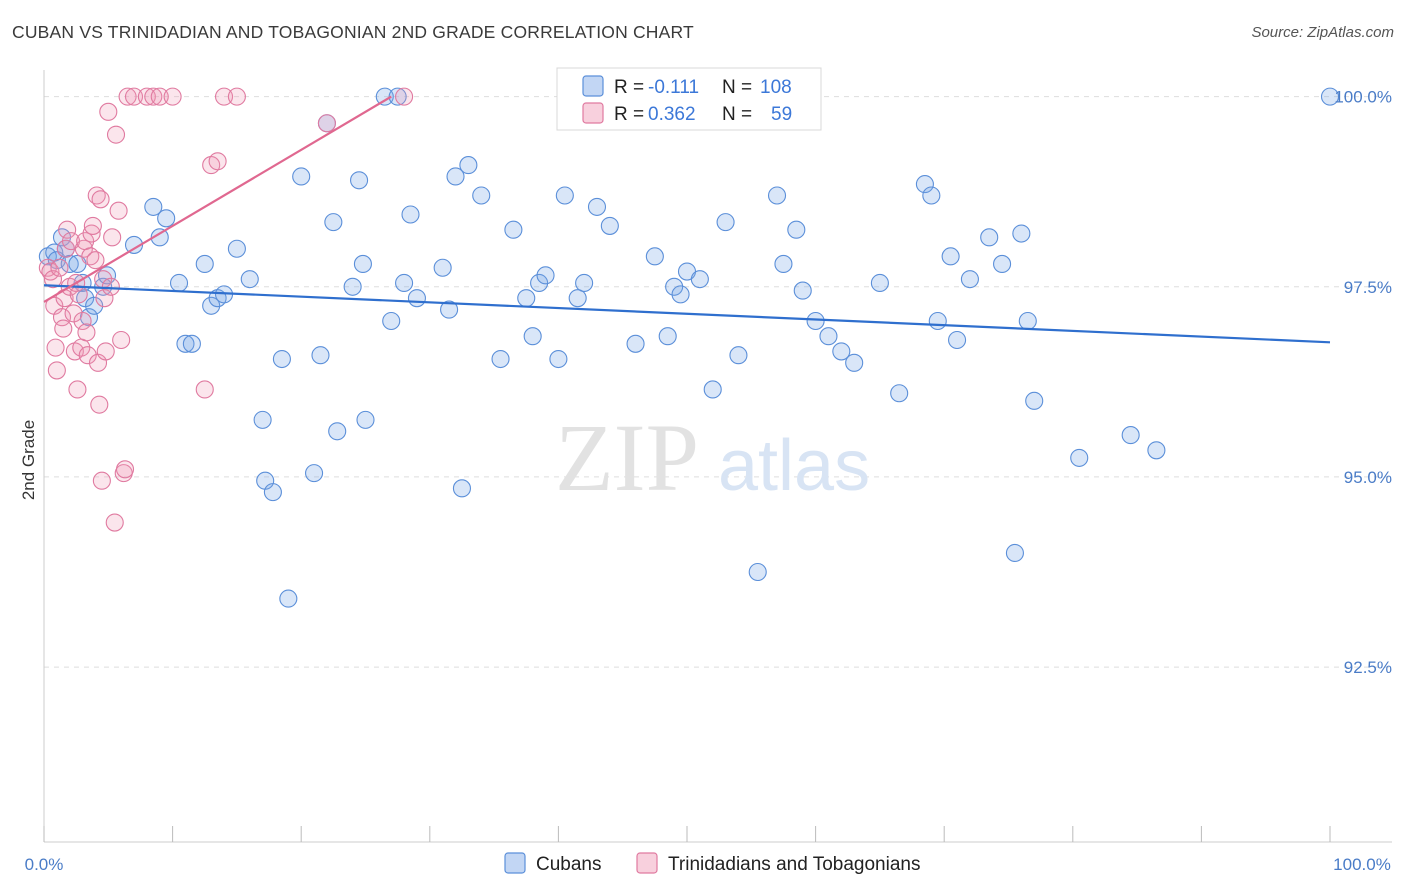 This screenshot has width=1406, height=892. What do you see at coordinates (647, 863) in the screenshot?
I see `series-legend-swatch-tt` at bounding box center [647, 863].